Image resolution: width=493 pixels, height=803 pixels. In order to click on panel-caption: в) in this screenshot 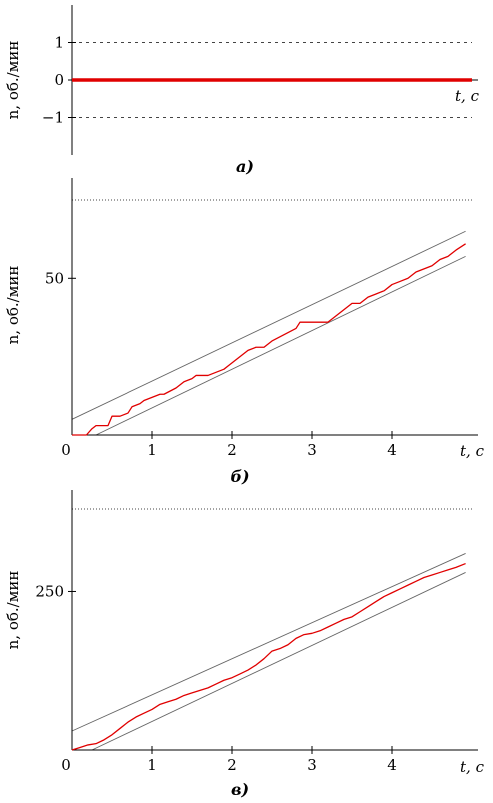, I will do `click(240, 789)`.